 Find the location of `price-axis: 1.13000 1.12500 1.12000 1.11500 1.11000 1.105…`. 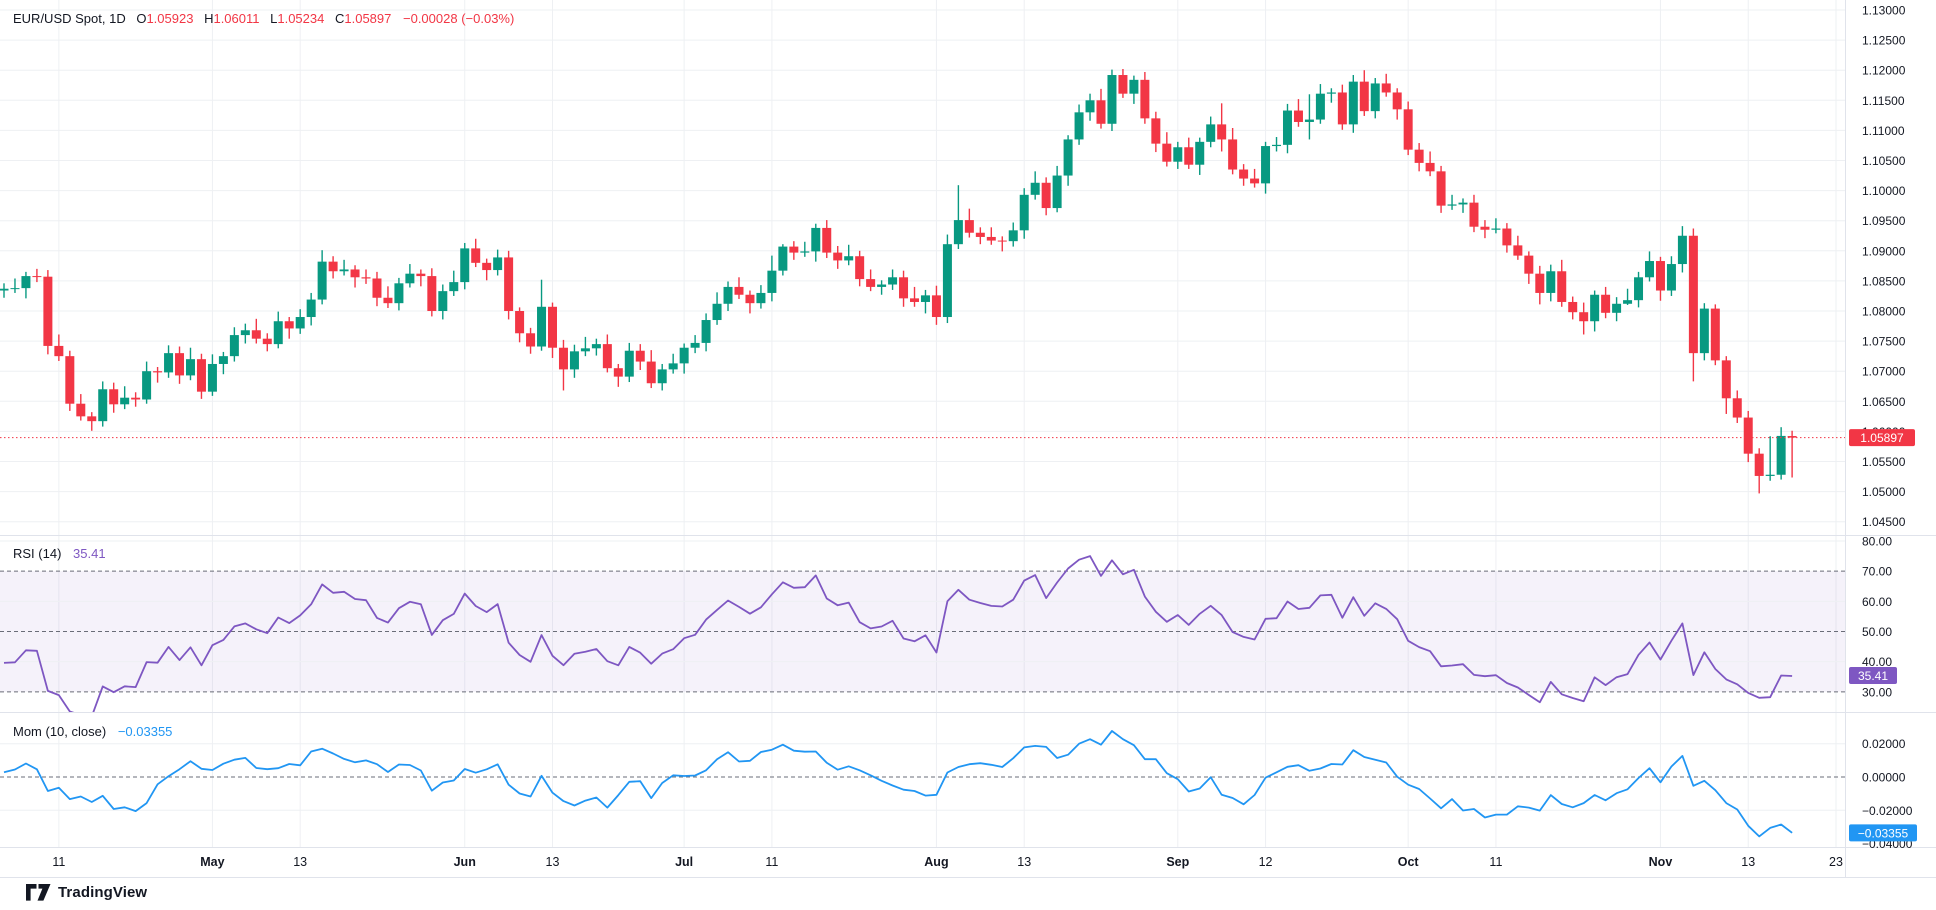

price-axis: 1.13000 1.12500 1.12000 1.11500 1.11000 1.105… is located at coordinates (1887, 428).